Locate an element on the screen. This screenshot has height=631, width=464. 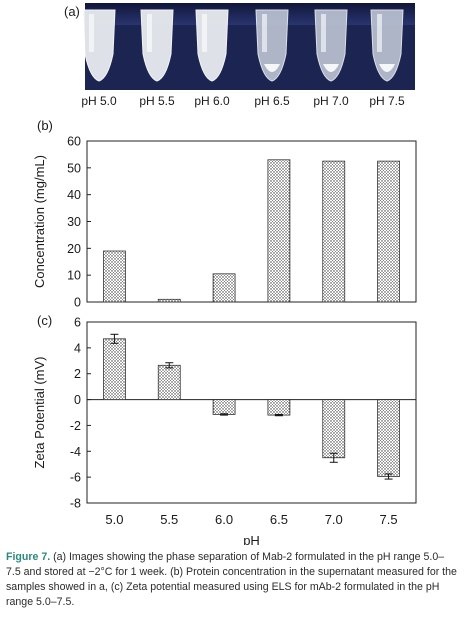
x-tick-label: 5.5 is located at coordinates (169, 519).